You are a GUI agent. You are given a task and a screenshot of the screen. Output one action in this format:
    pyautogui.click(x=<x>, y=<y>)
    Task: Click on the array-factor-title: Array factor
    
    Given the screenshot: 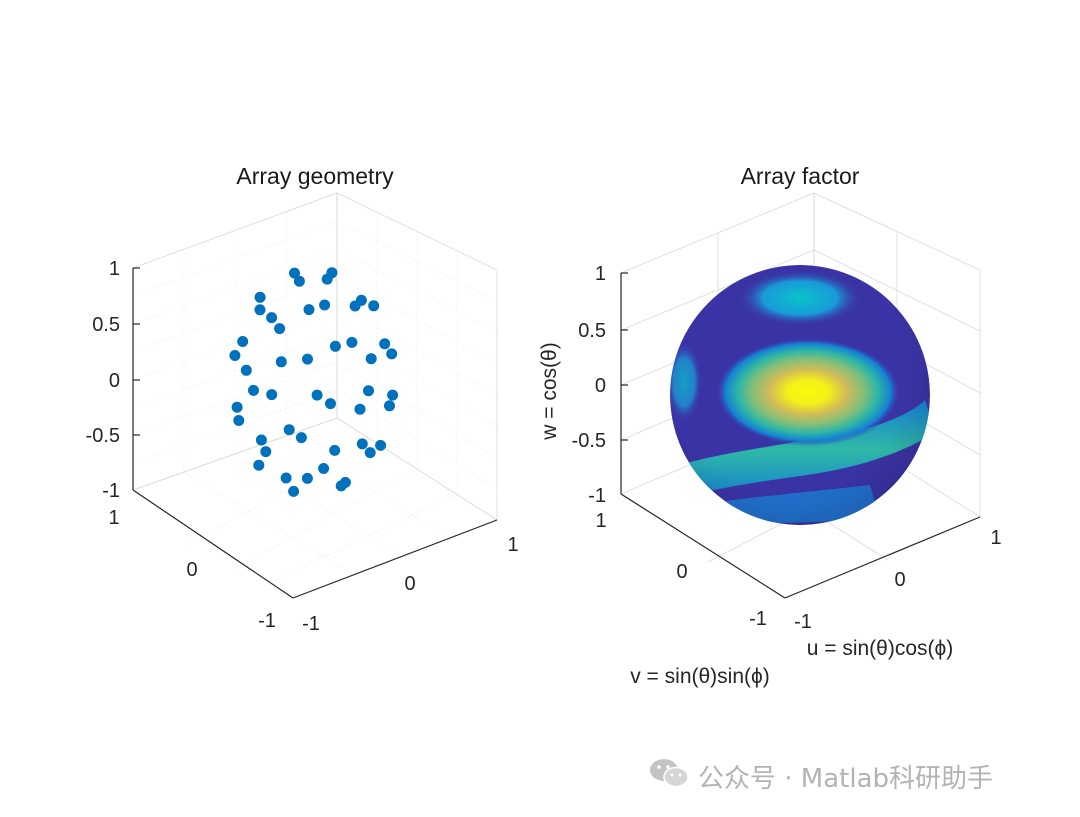 What is the action you would take?
    pyautogui.click(x=800, y=176)
    